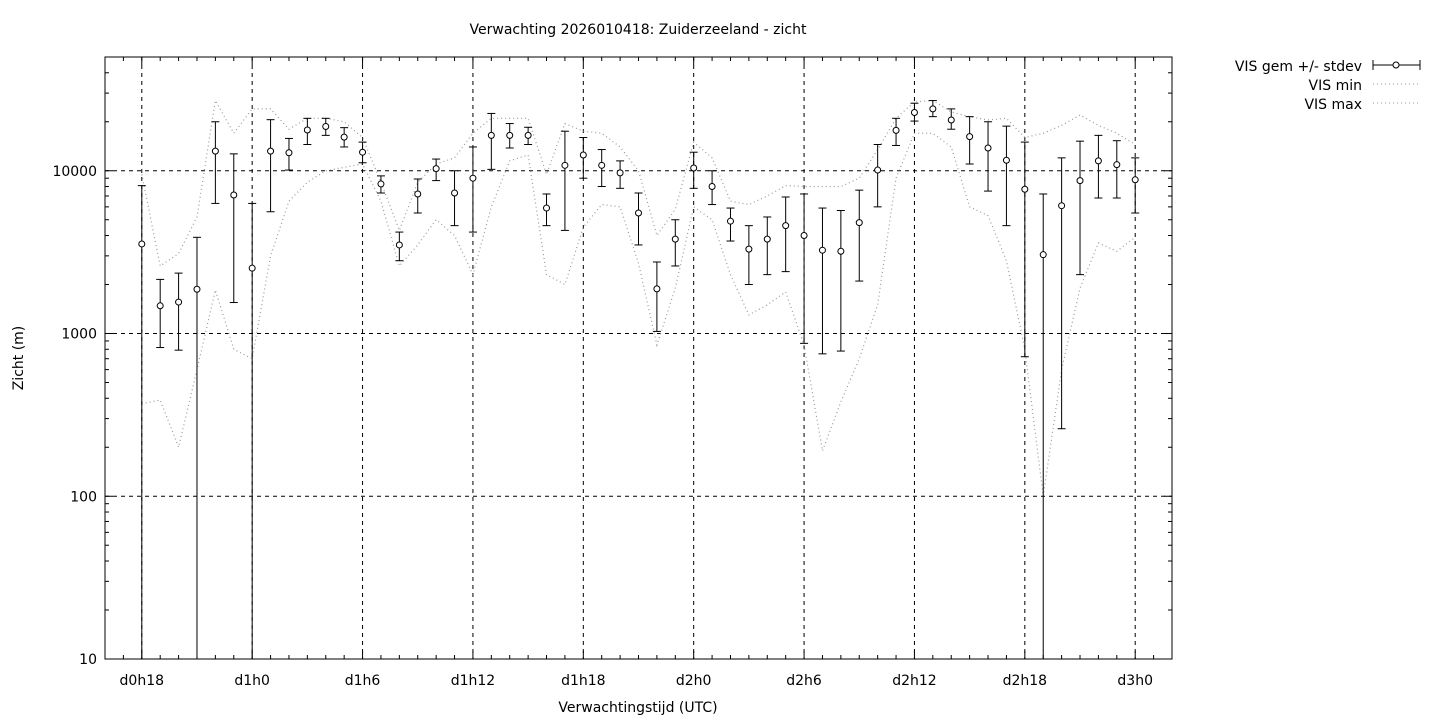 Image resolution: width=1440 pixels, height=724 pixels. Describe the element at coordinates (694, 681) in the screenshot. I see `x-tick-label: d2h0` at that location.